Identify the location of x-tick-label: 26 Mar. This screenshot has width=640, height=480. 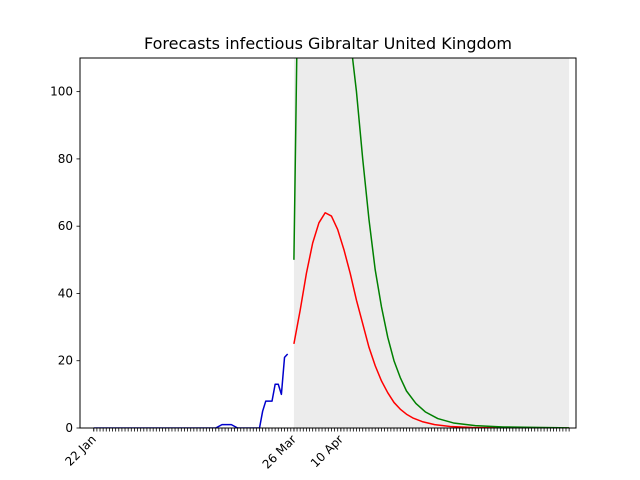
(279, 451).